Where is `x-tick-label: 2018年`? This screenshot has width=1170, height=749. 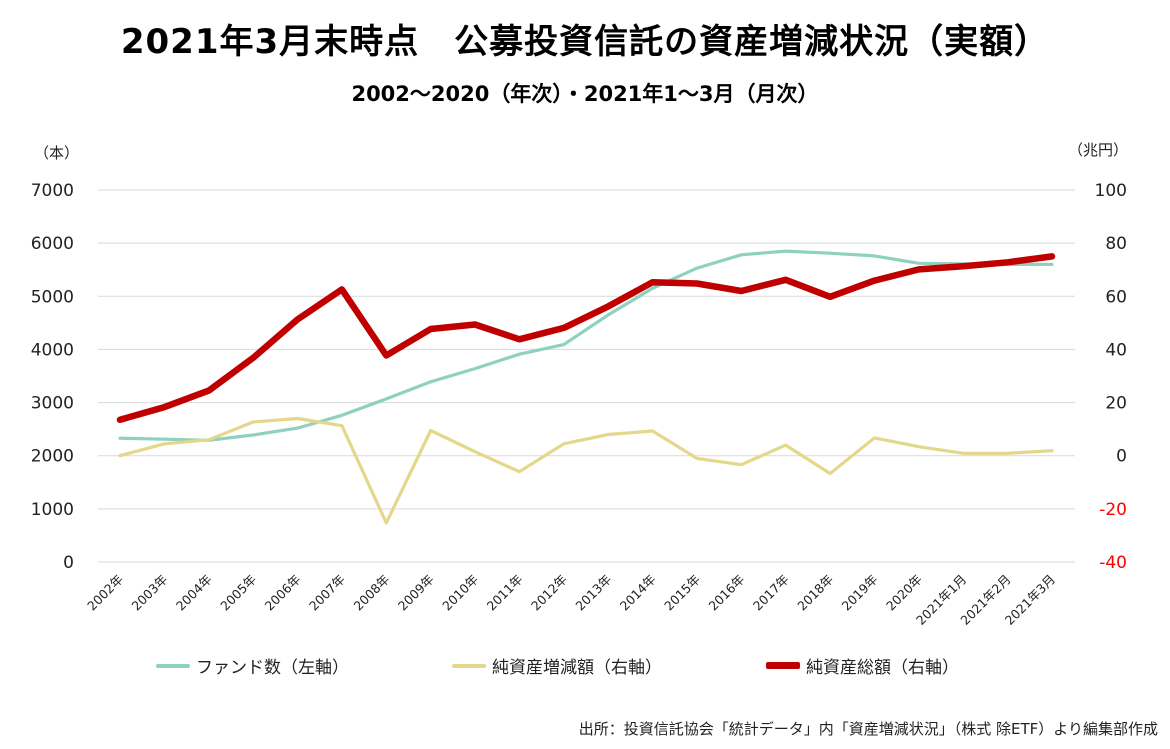
x-tick-label: 2018年 is located at coordinates (815, 593).